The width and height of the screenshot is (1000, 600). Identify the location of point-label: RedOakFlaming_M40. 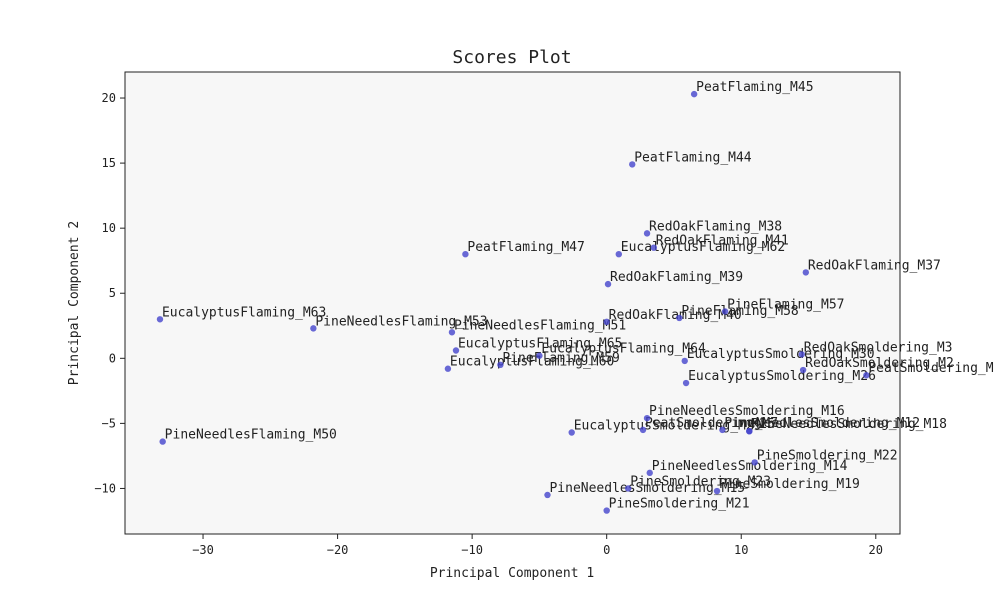
(675, 315).